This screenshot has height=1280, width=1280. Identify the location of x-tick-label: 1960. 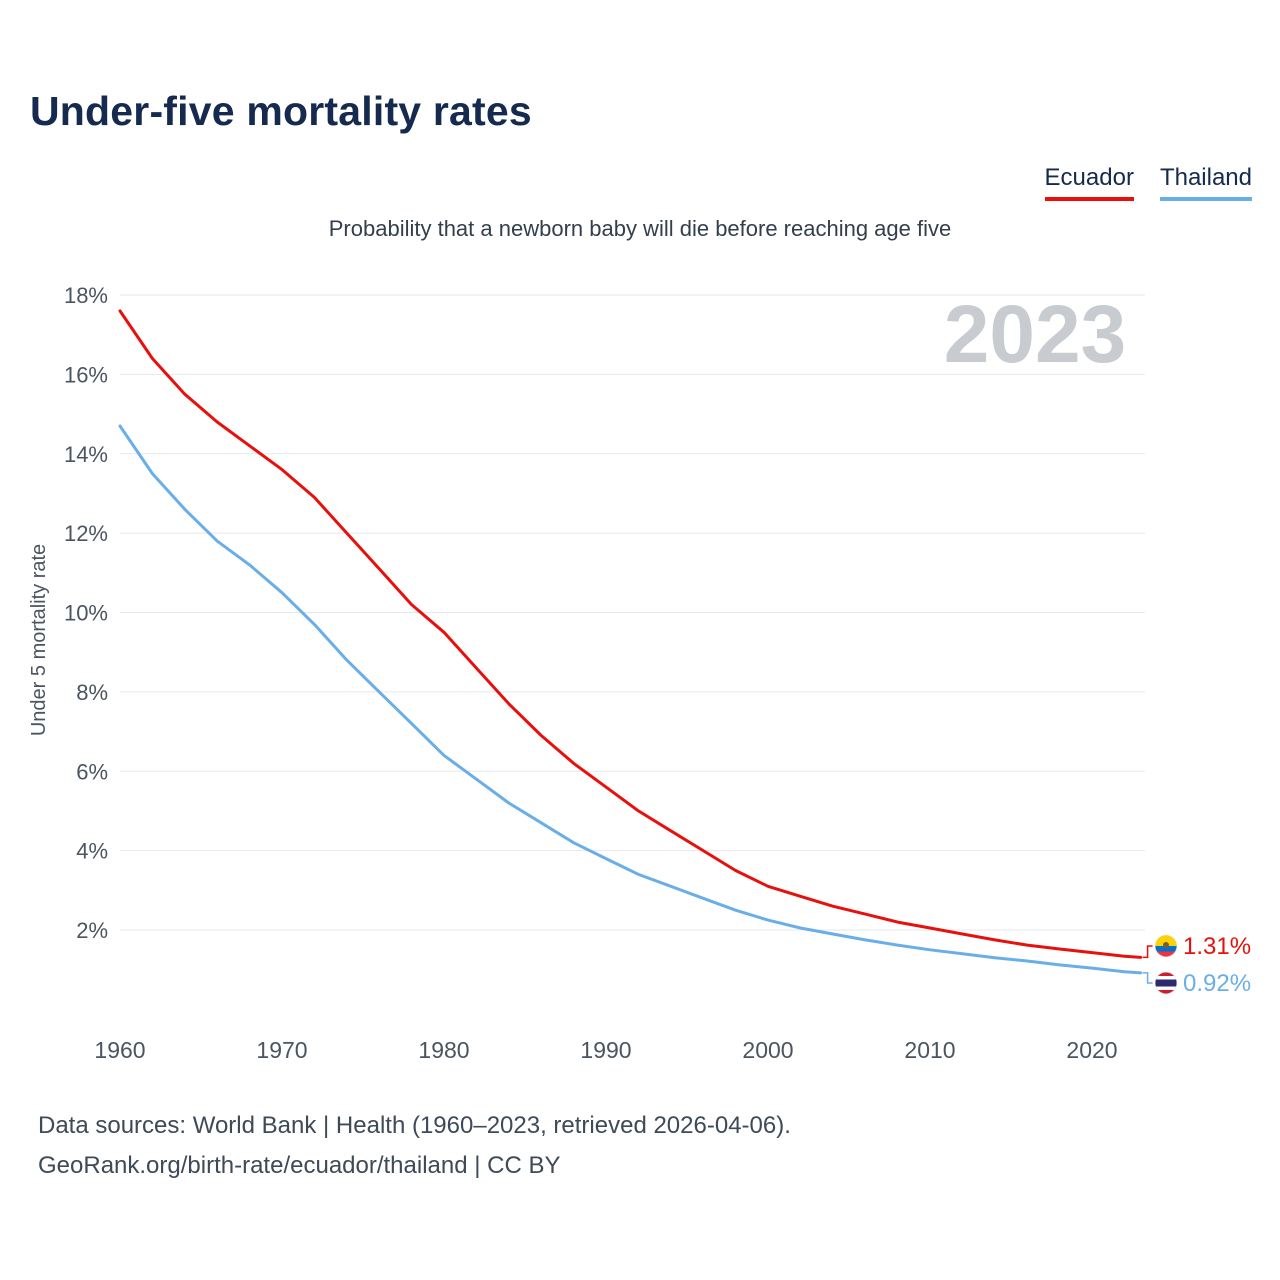
(119, 1050).